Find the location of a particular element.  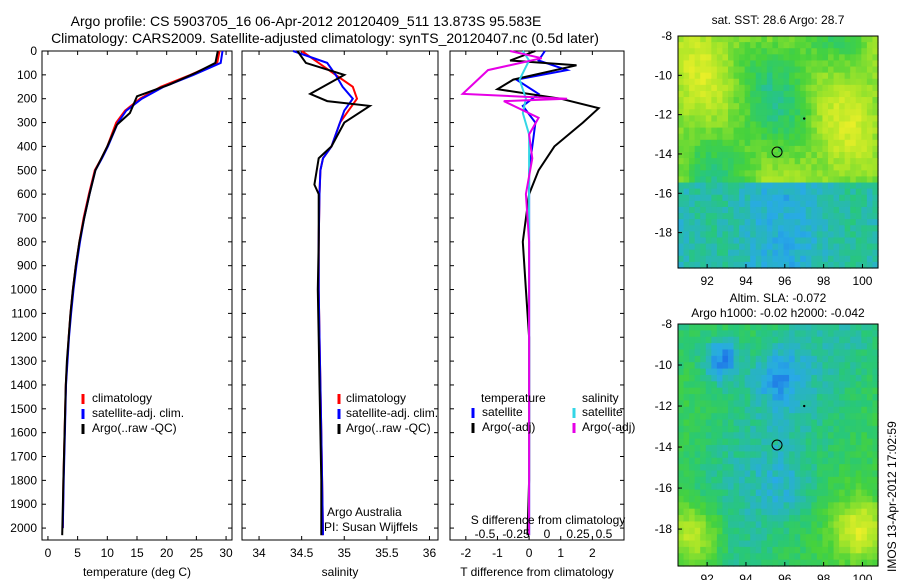

x-tick-label: 36 is located at coordinates (430, 553).